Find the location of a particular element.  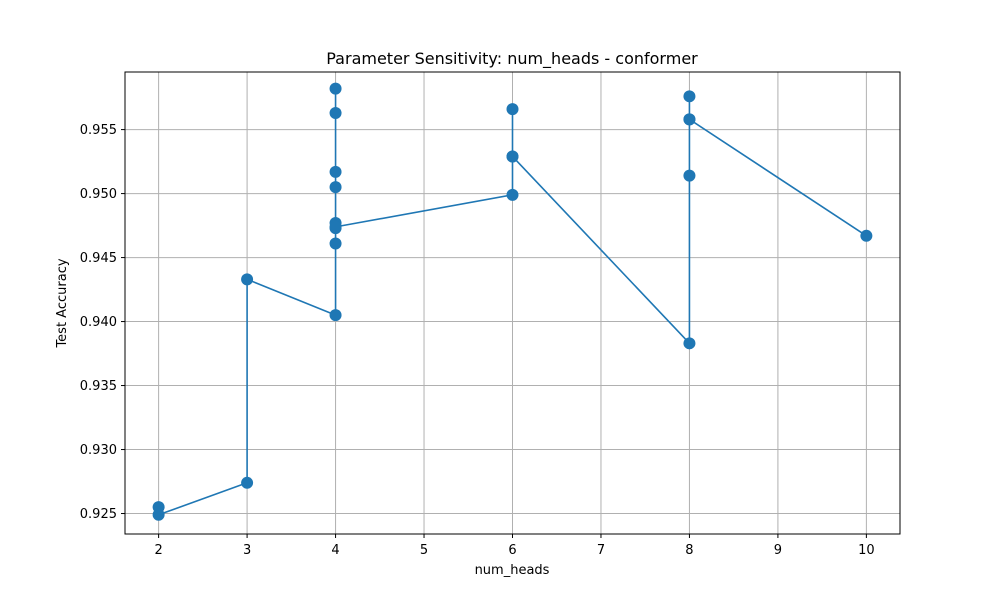

x-tick-label: 2 is located at coordinates (158, 550).